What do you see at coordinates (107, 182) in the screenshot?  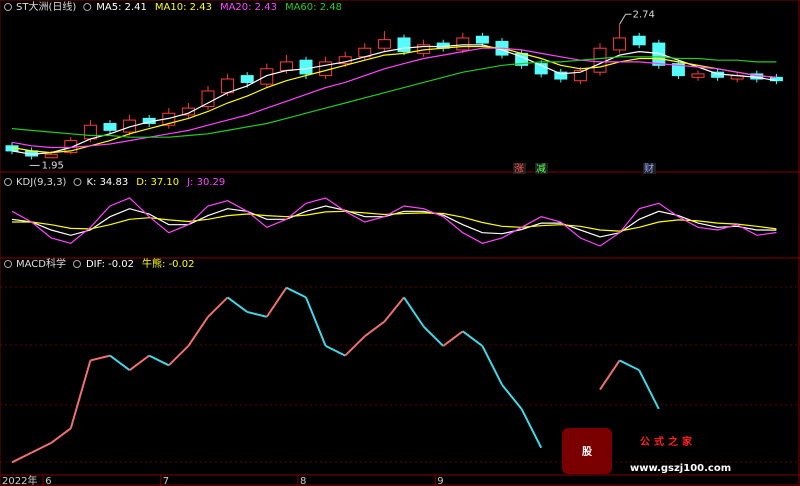 I see `legend-entry: K: 34.83` at bounding box center [107, 182].